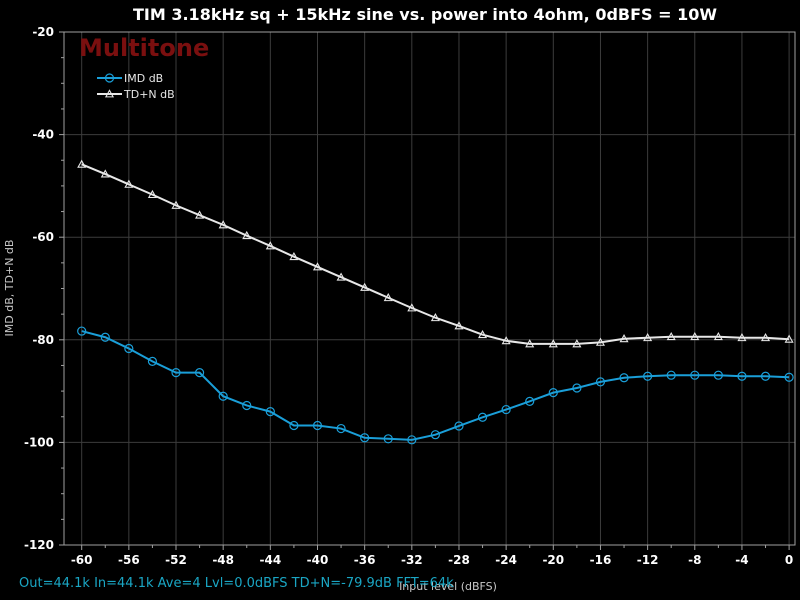 Image resolution: width=800 pixels, height=600 pixels. Describe the element at coordinates (648, 560) in the screenshot. I see `x-tick-label: -12` at that location.